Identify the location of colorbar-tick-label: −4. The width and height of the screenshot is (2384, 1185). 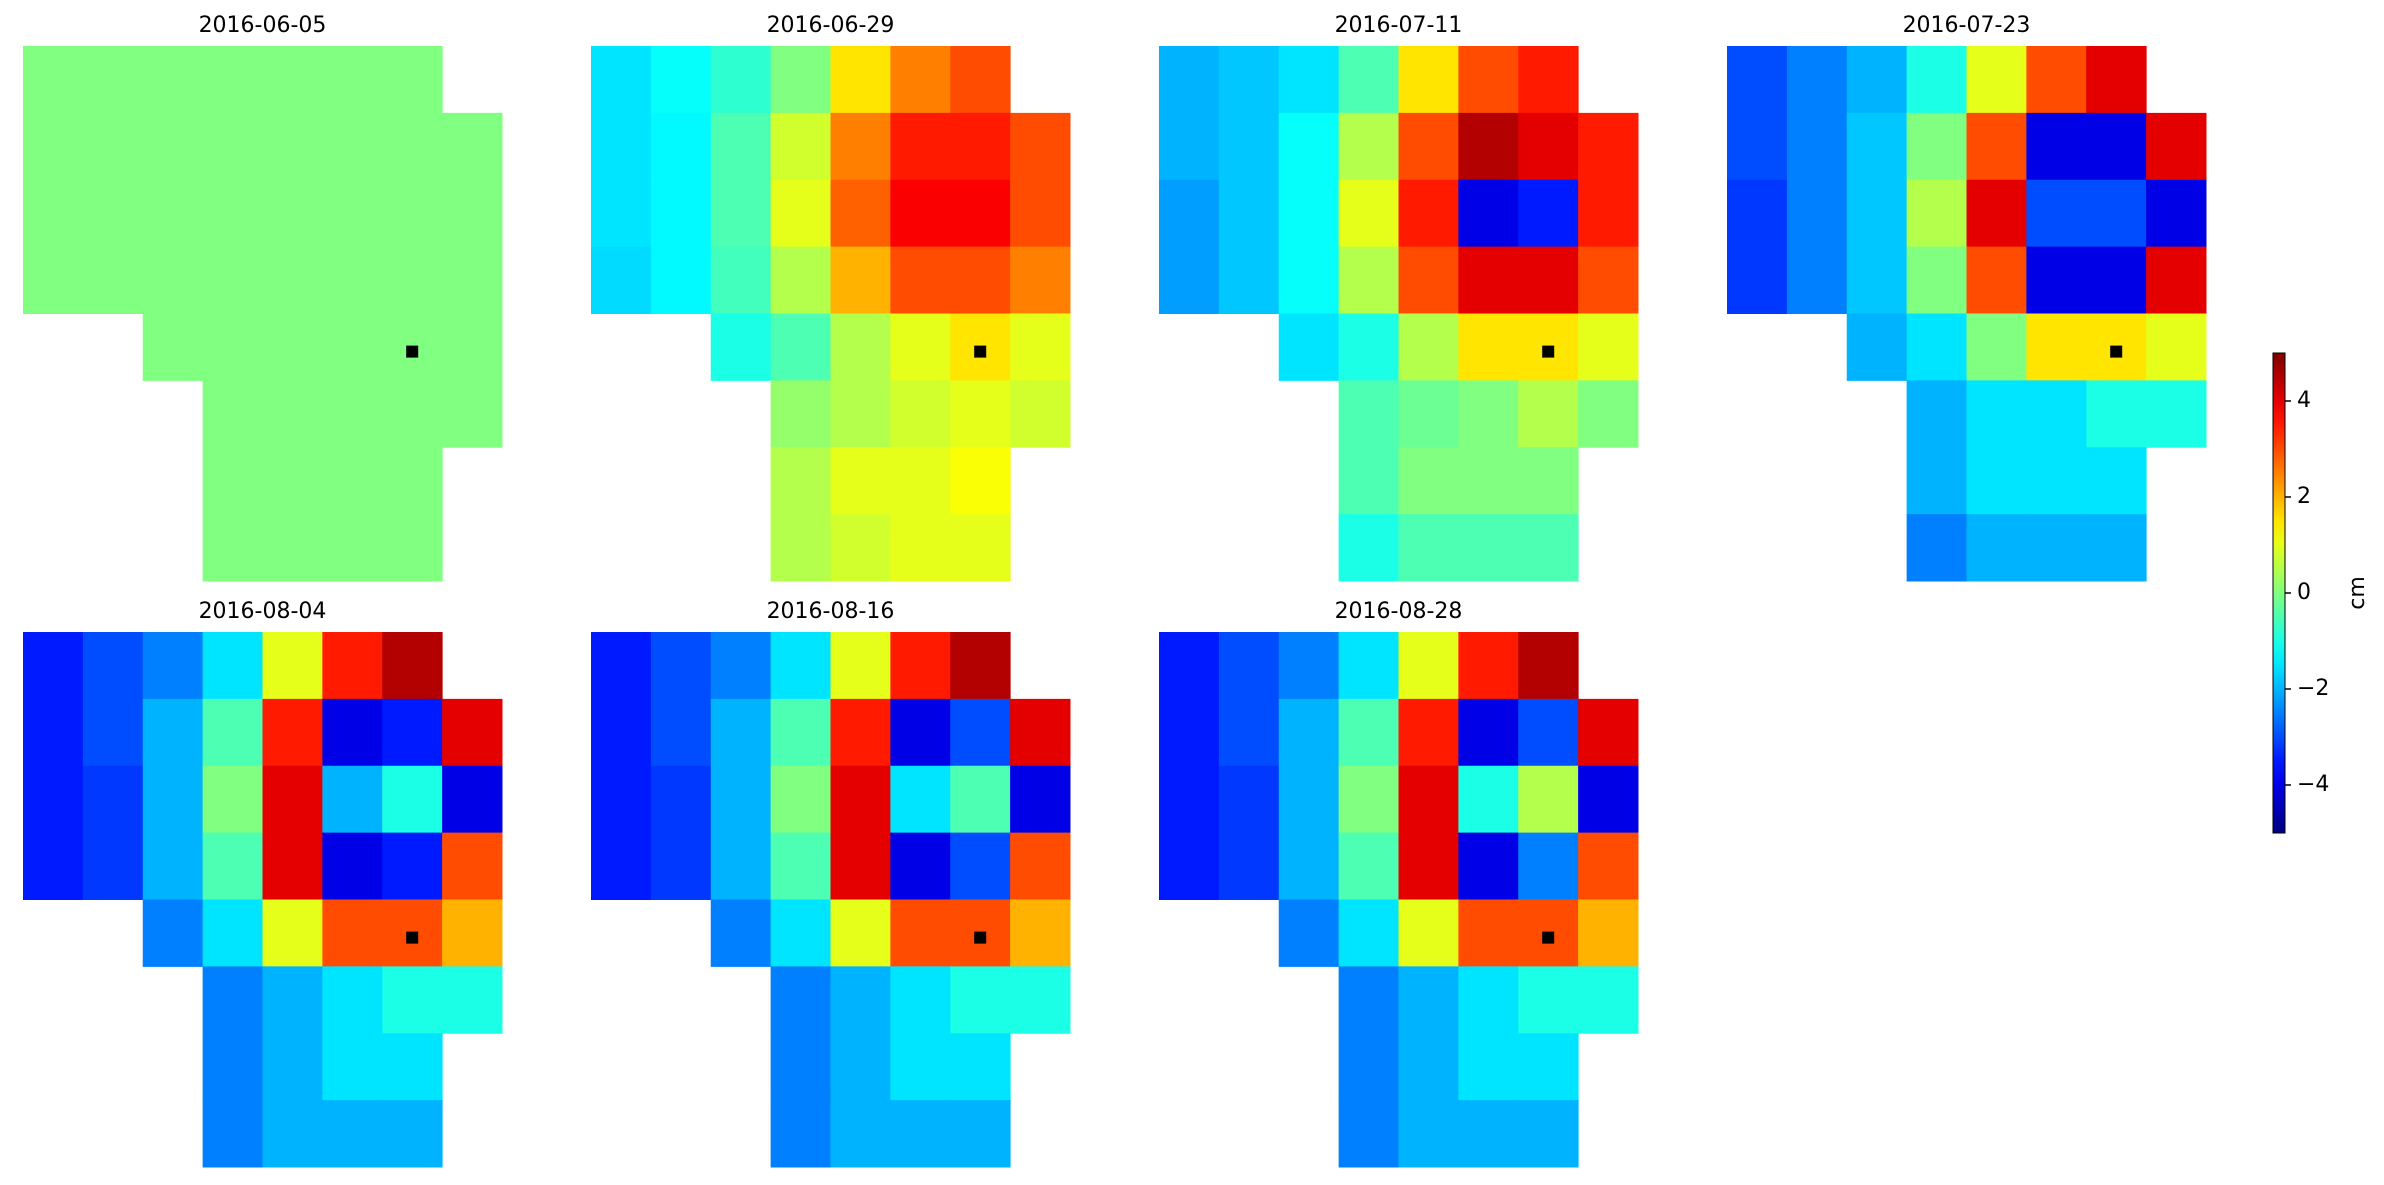
(2313, 784).